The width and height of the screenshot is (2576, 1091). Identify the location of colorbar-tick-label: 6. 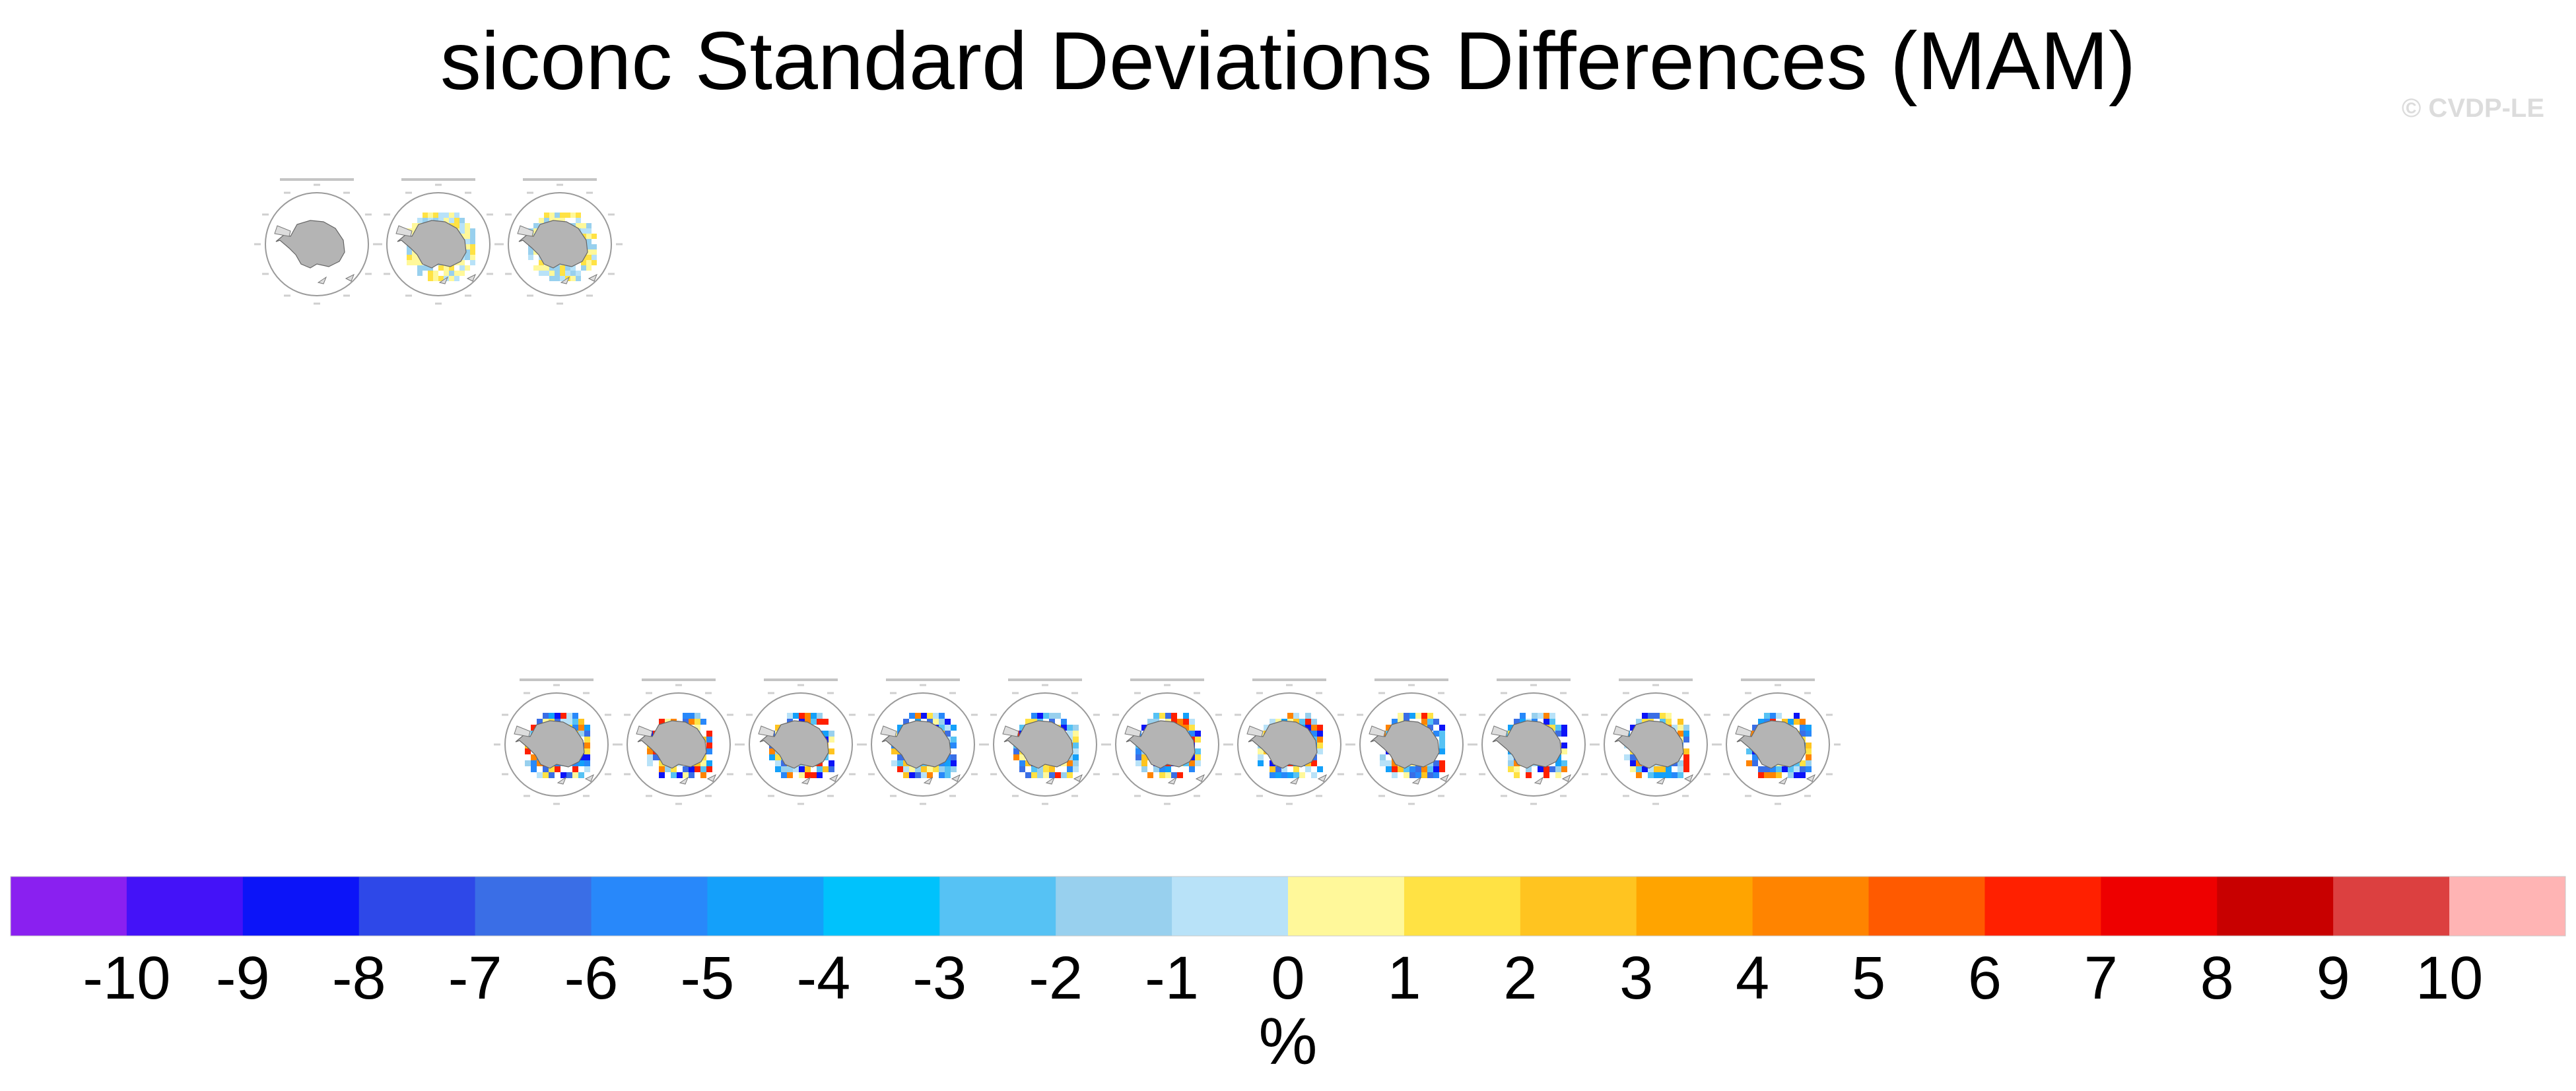
(1985, 978).